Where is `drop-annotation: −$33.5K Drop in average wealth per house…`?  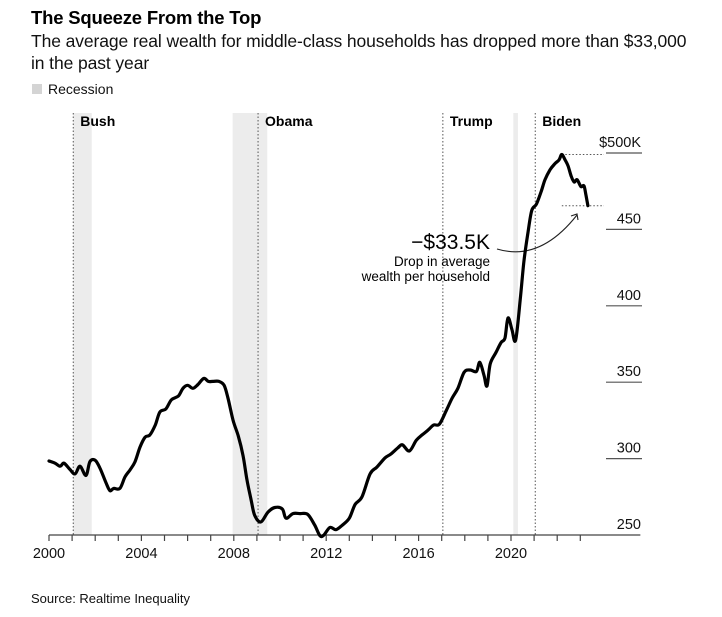 drop-annotation: −$33.5K Drop in average wealth per house… is located at coordinates (470, 248).